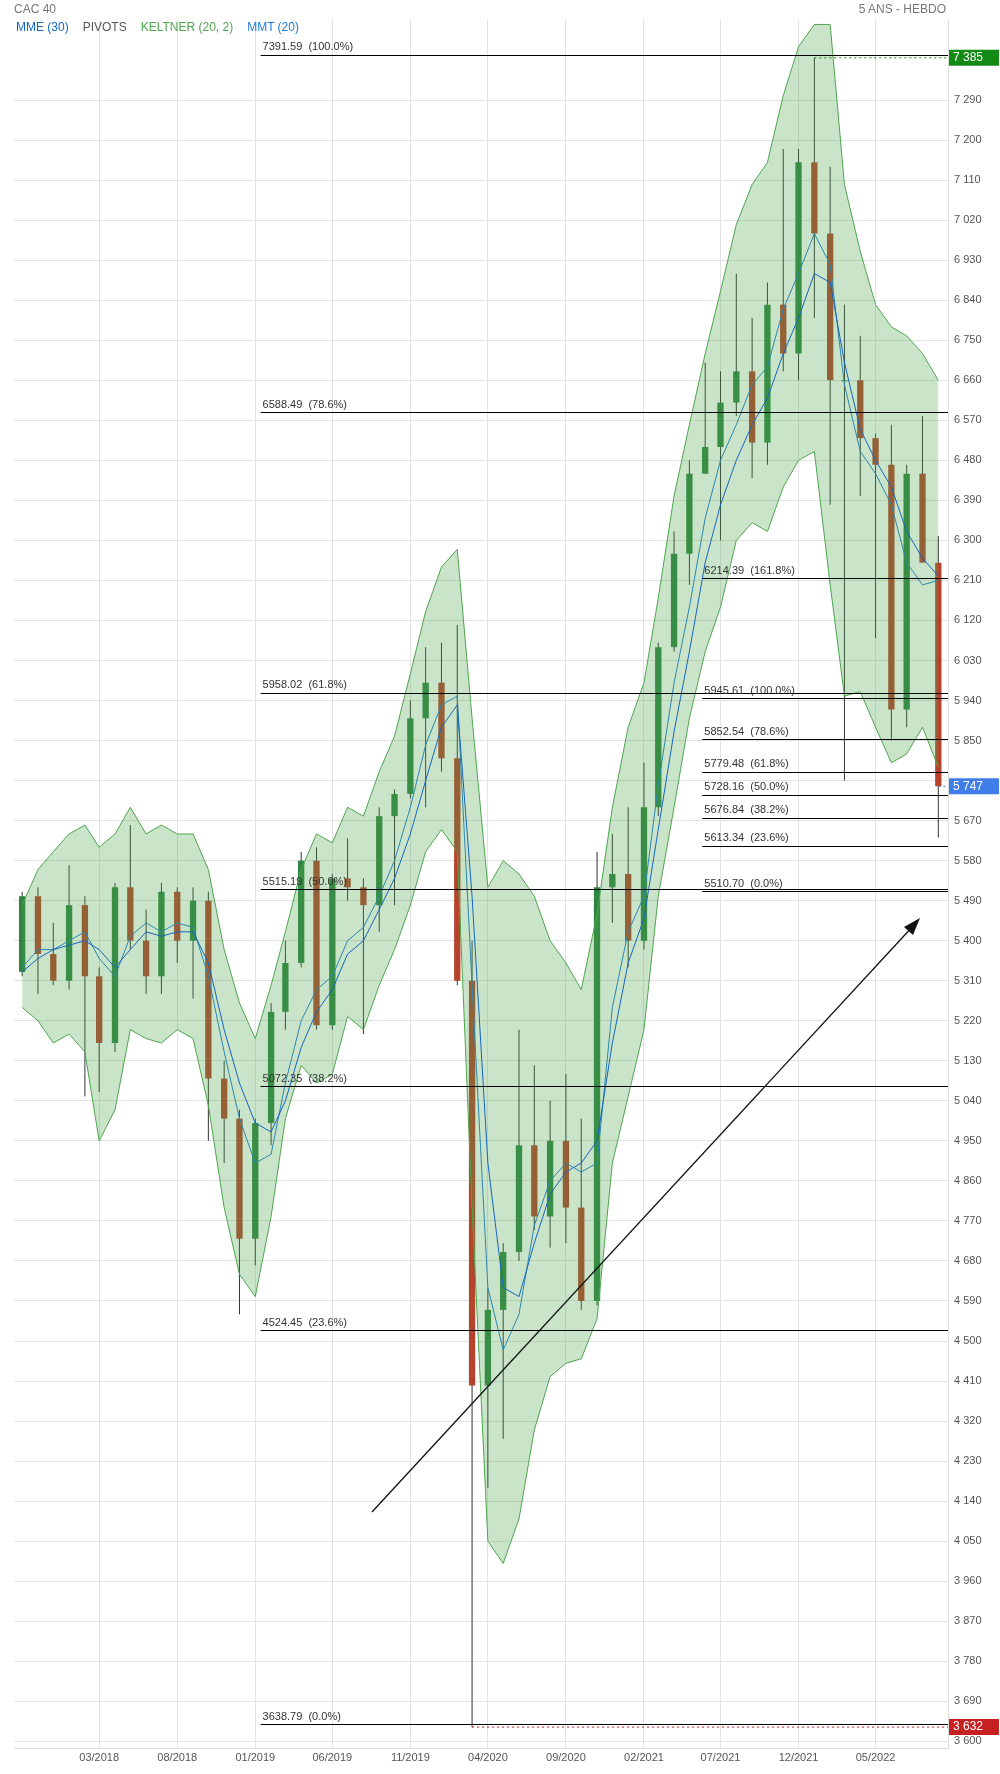  I want to click on y-tick-label: 5 580, so click(968, 859).